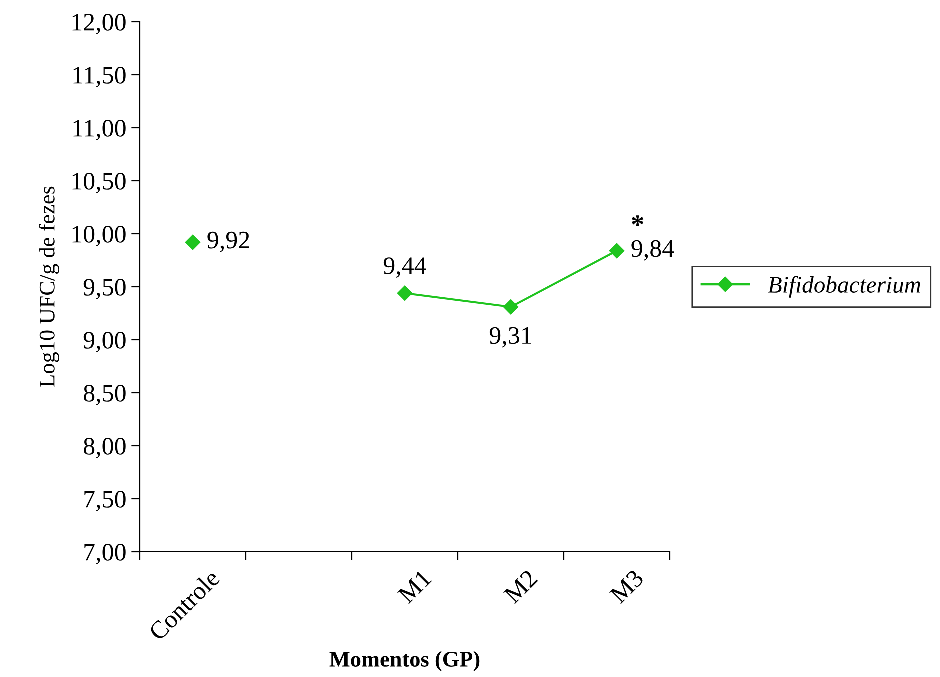 The width and height of the screenshot is (940, 677). Describe the element at coordinates (511, 337) in the screenshot. I see `data-label: 9,31` at that location.